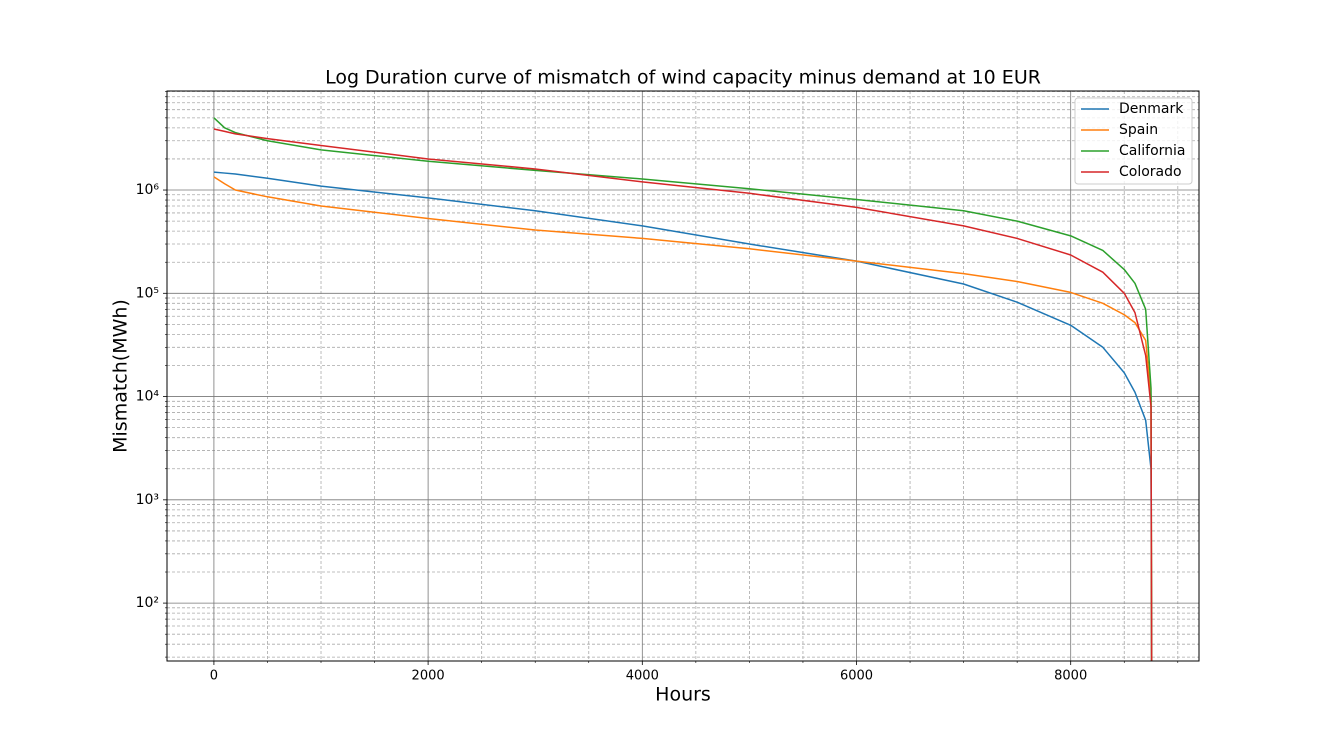  Describe the element at coordinates (428, 676) in the screenshot. I see `x-tick-label: 2000` at that location.